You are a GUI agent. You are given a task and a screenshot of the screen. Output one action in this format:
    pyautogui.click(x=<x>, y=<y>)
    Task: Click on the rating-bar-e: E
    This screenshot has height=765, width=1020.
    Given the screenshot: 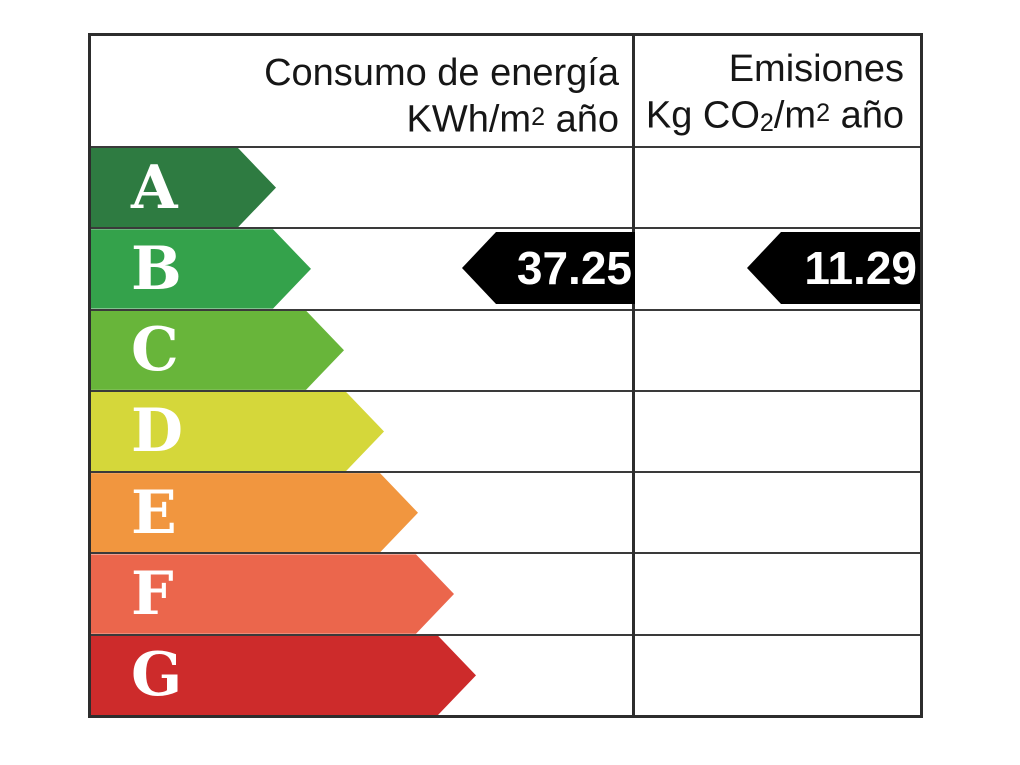 What is the action you would take?
    pyautogui.click(x=254, y=512)
    